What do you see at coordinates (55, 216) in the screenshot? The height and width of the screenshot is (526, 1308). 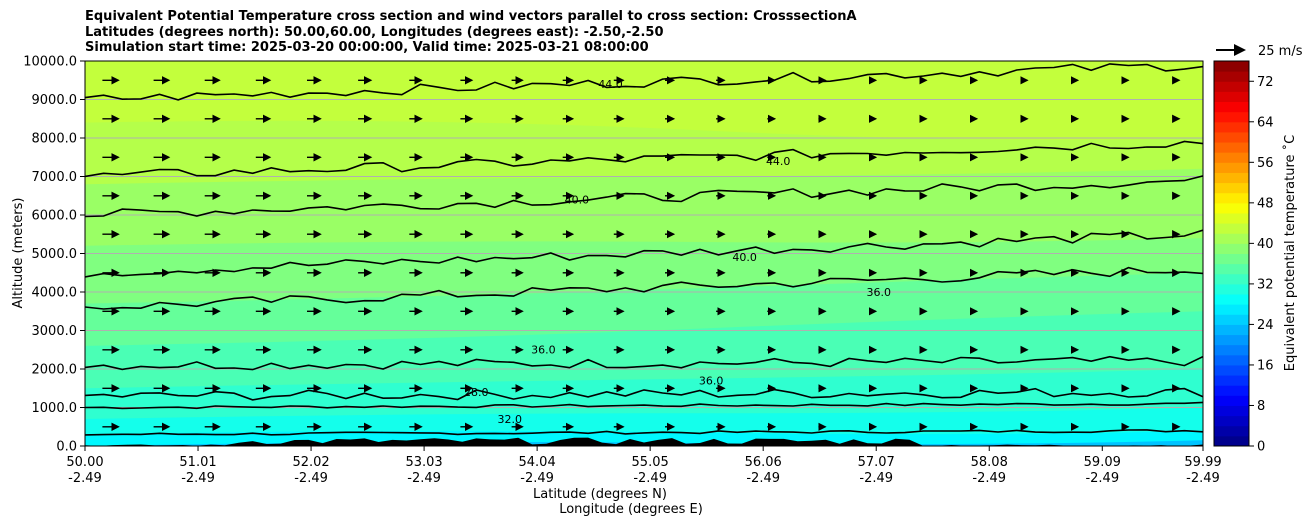 I see `y-tick-label: 6000.0` at bounding box center [55, 216].